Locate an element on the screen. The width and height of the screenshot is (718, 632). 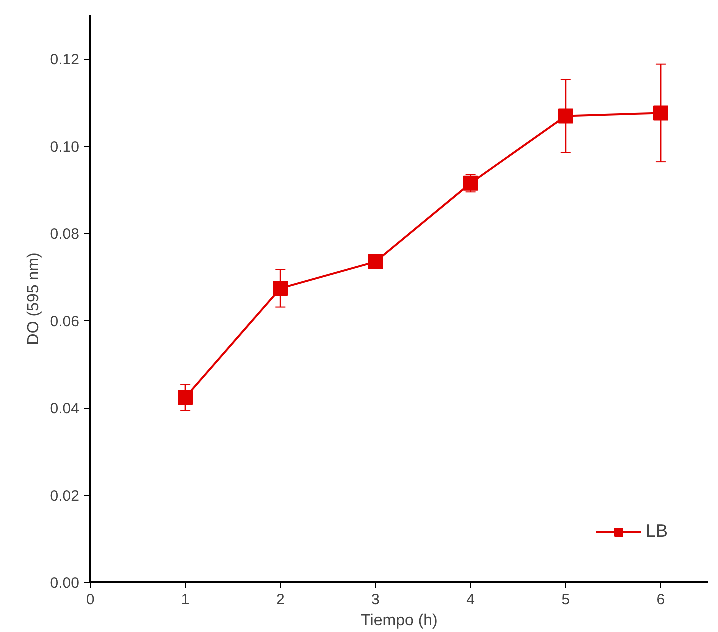
x-axis-title: Tiempo (h) is located at coordinates (399, 621).